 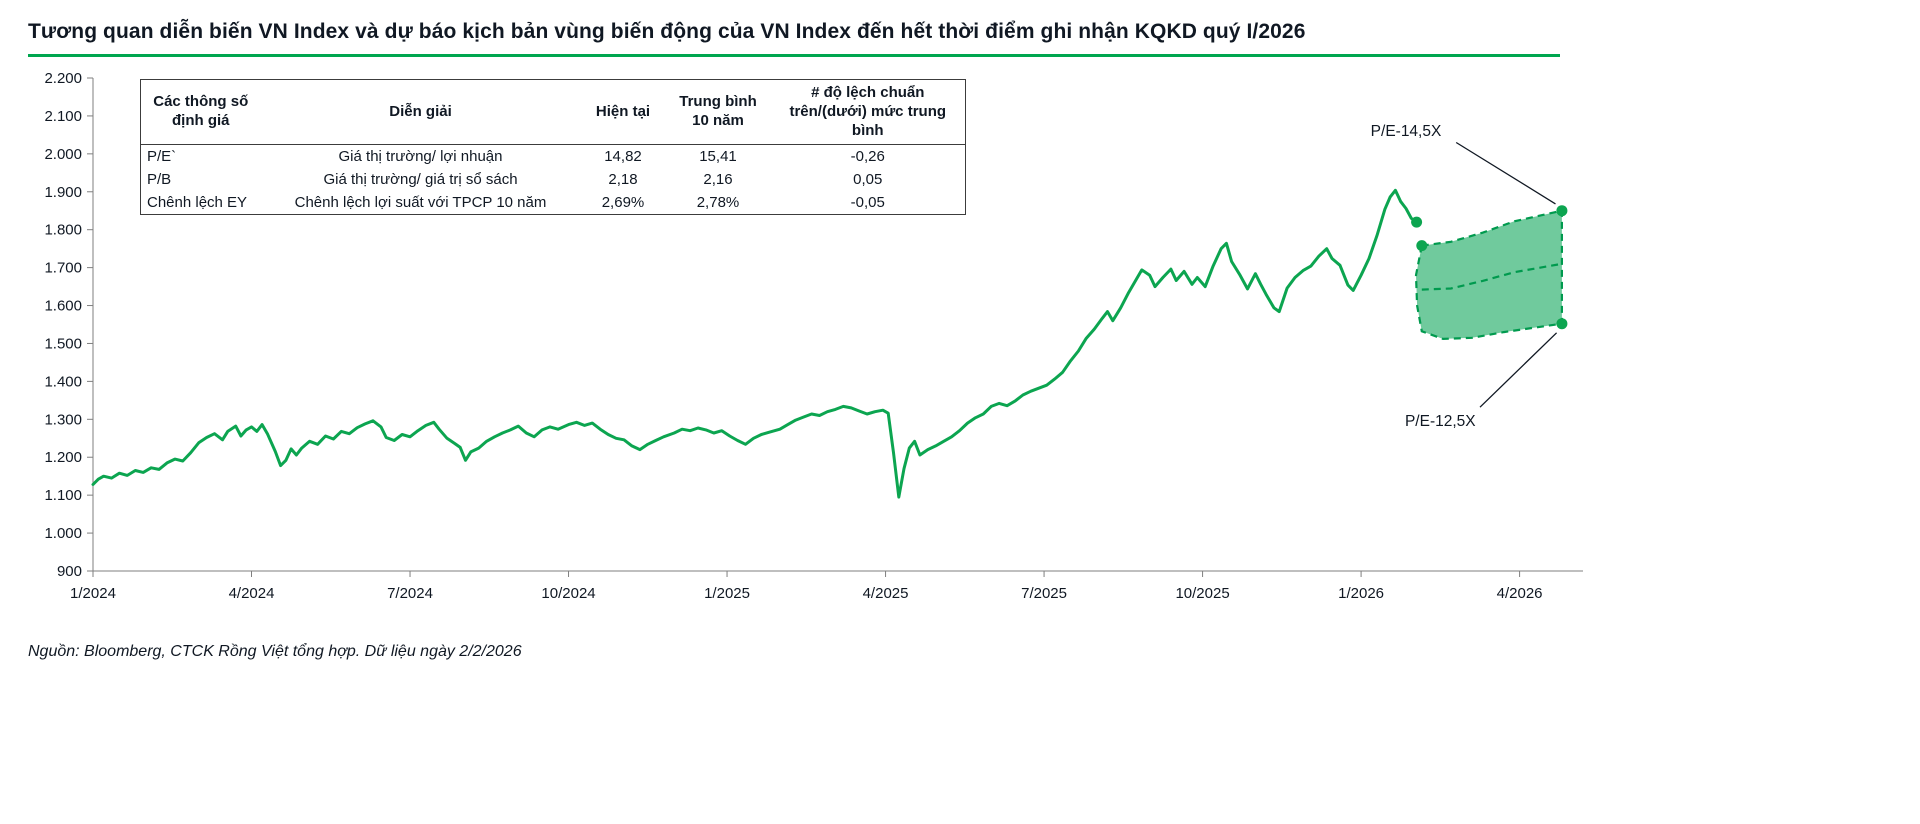 What do you see at coordinates (868, 180) in the screenshot?
I see `table-cell: 0,05` at bounding box center [868, 180].